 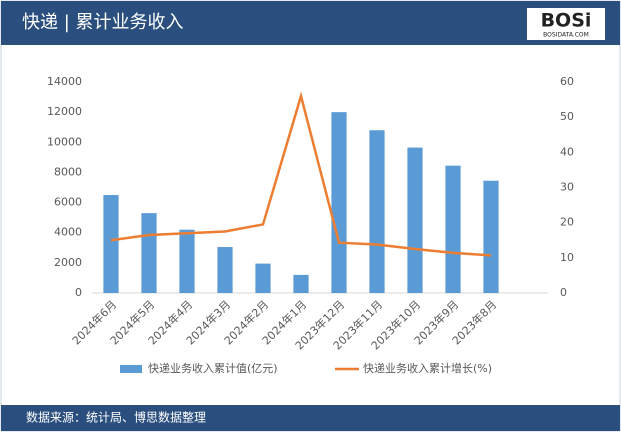 I want to click on legend-label: 快递业务收入累计值(亿元), so click(x=213, y=368).